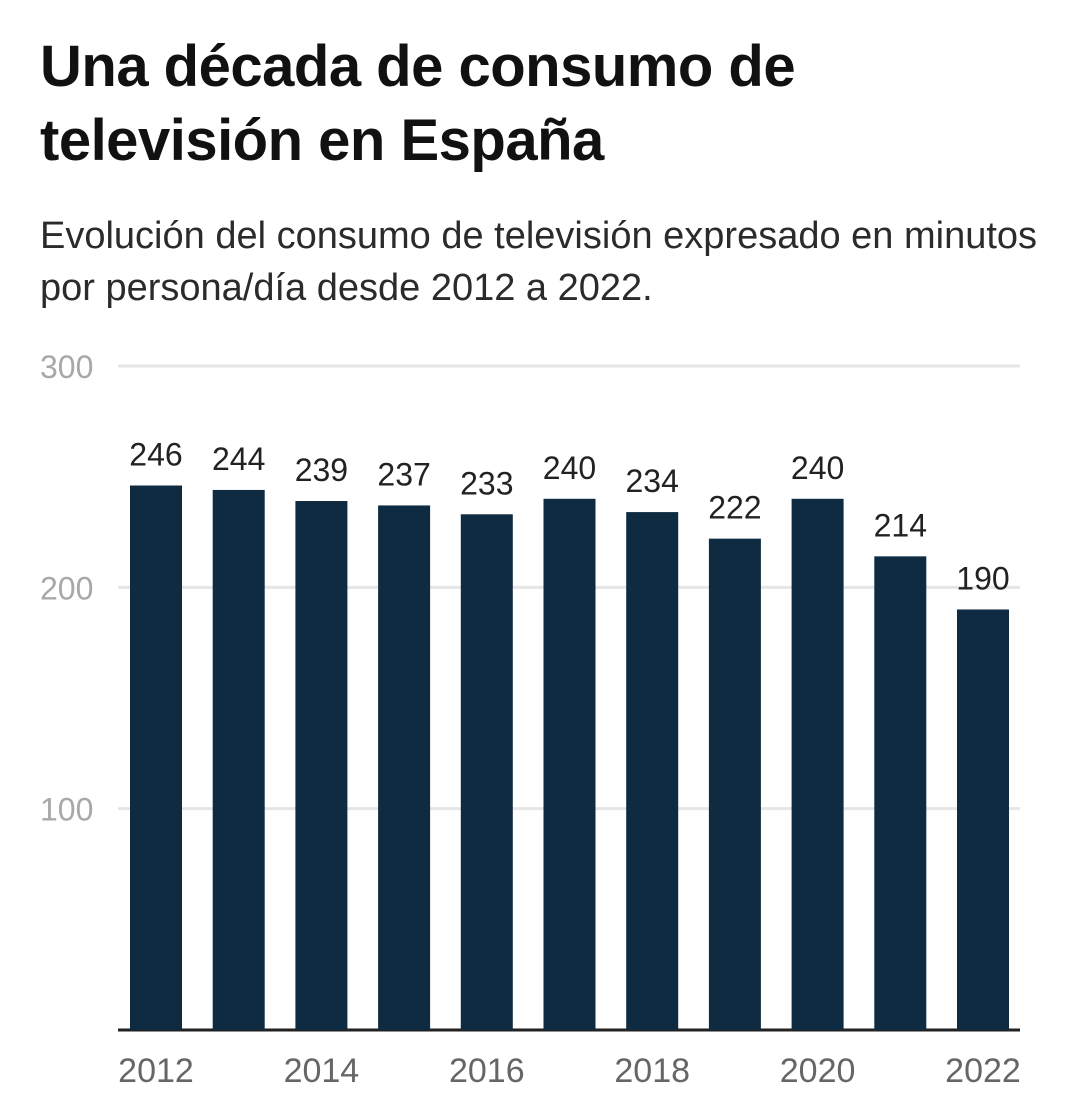  What do you see at coordinates (238, 759) in the screenshot?
I see `bar-2013` at bounding box center [238, 759].